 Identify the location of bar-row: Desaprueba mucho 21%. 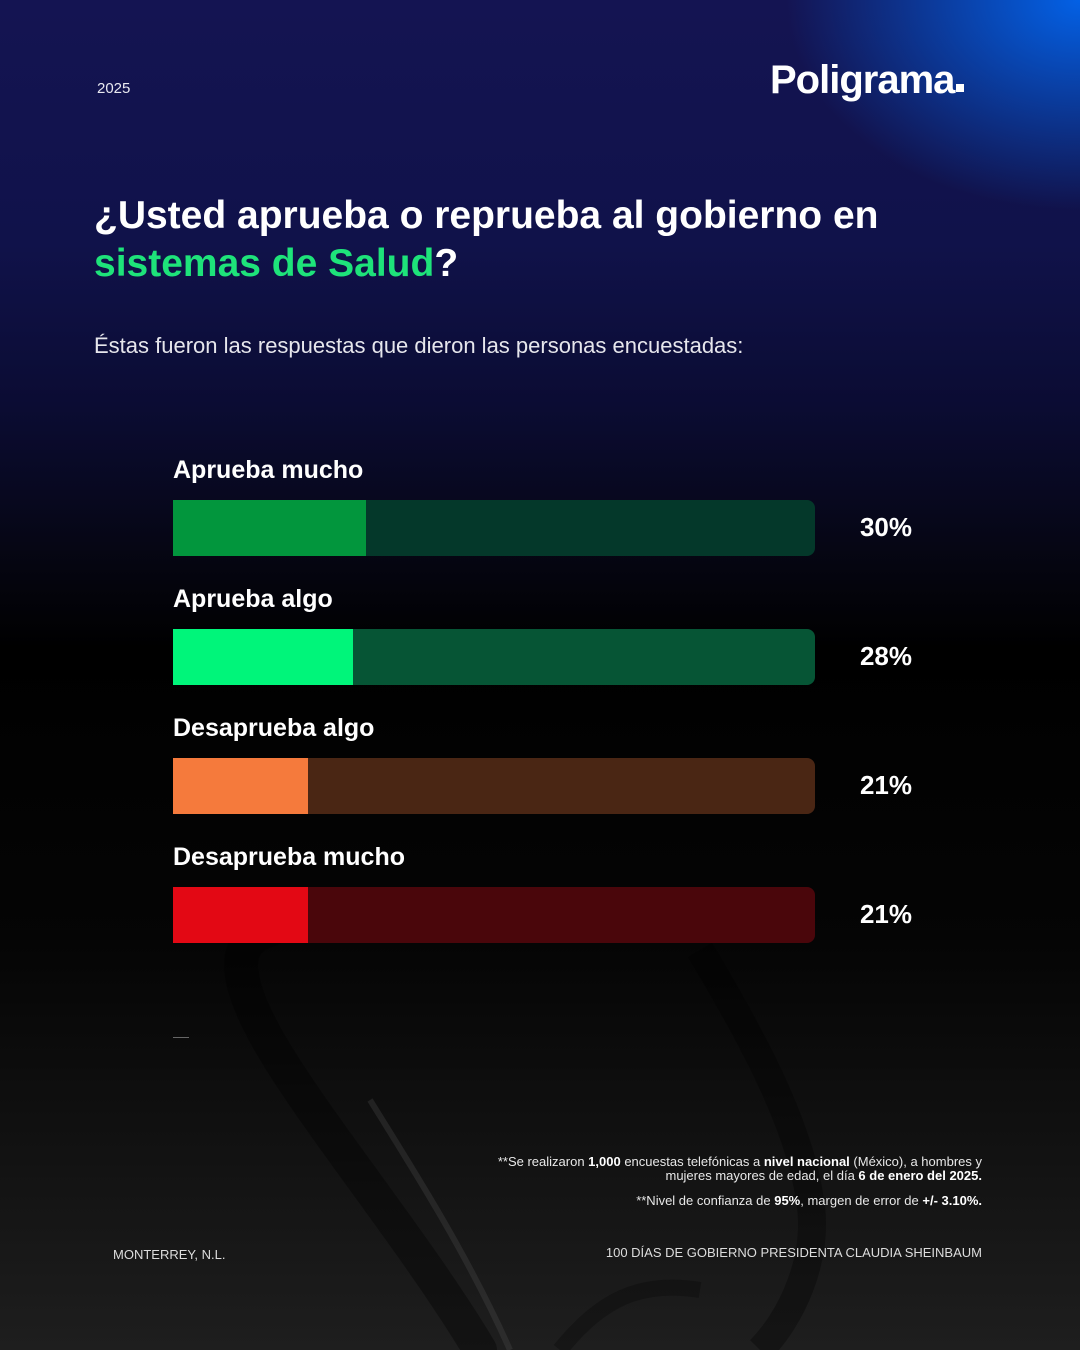
(553, 898).